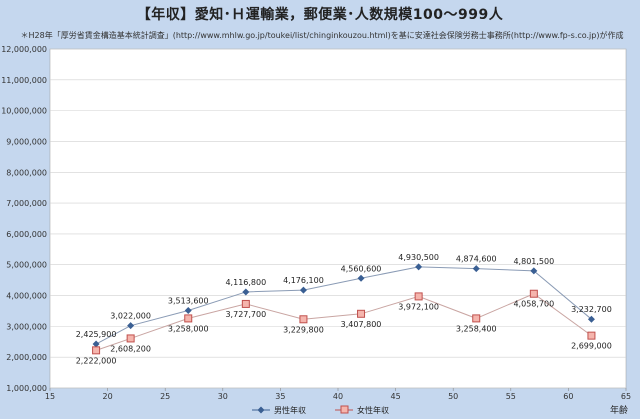 The width and height of the screenshot is (640, 419). What do you see at coordinates (418, 306) in the screenshot?
I see `data-label: 3,972,100` at bounding box center [418, 306].